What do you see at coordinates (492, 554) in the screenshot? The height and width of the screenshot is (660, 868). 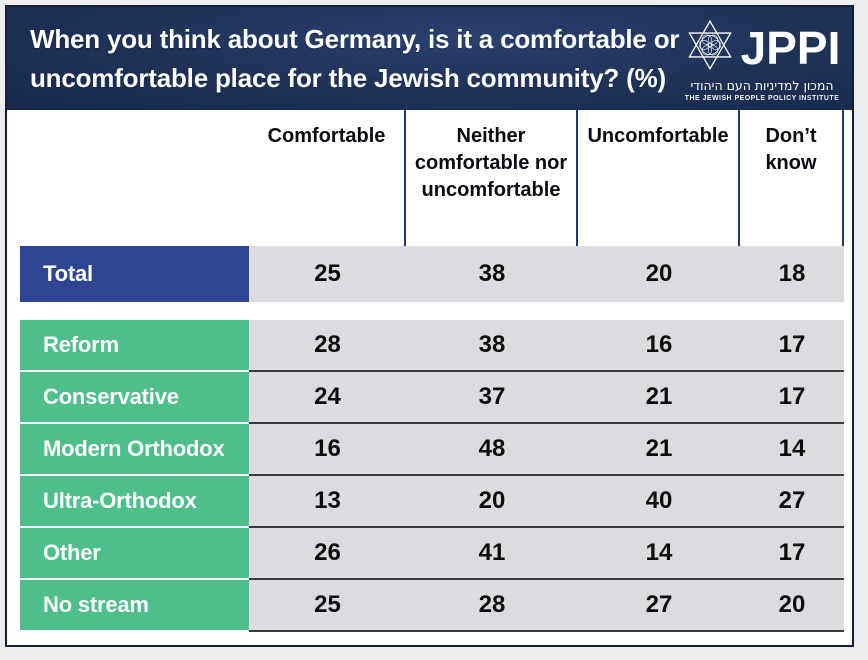 I see `value-cell: 41` at bounding box center [492, 554].